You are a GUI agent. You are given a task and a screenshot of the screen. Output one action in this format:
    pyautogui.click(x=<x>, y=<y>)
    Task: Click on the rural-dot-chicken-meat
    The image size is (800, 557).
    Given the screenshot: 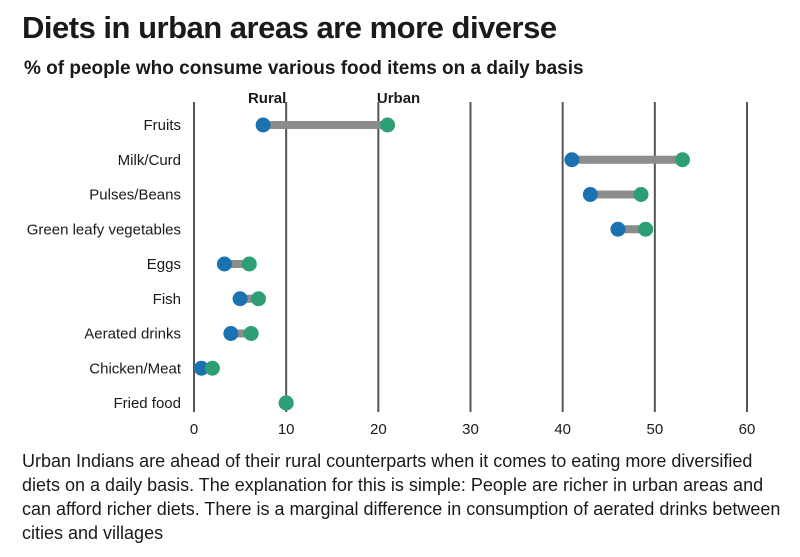 What is the action you would take?
    pyautogui.click(x=201, y=368)
    